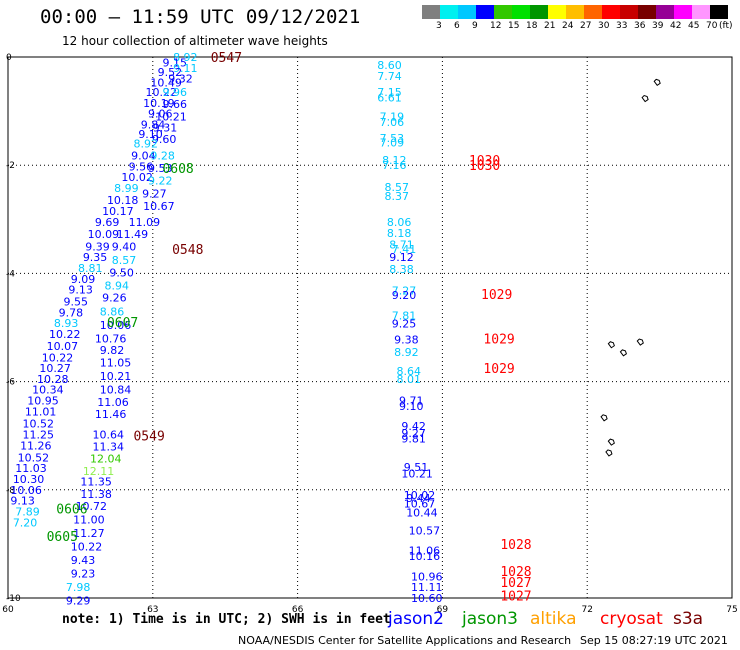  Describe the element at coordinates (688, 619) in the screenshot. I see `legend-s3a: s3a` at that location.